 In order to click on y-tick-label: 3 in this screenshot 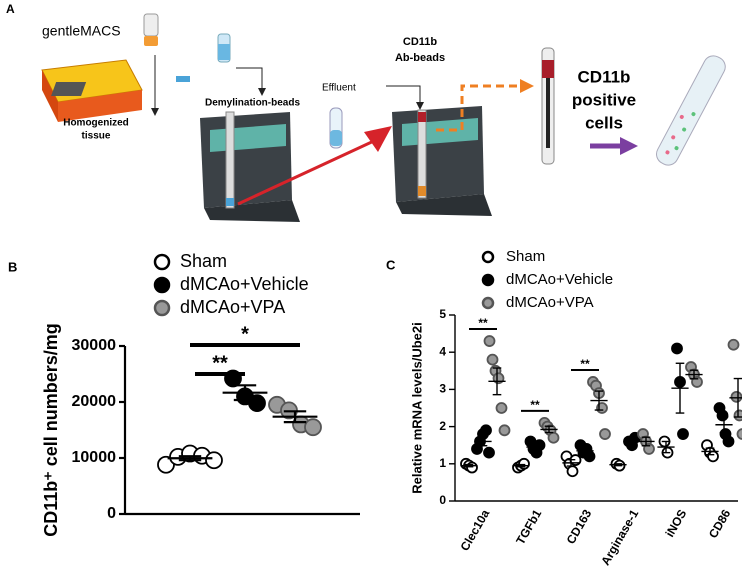, I will do `click(442, 389)`.